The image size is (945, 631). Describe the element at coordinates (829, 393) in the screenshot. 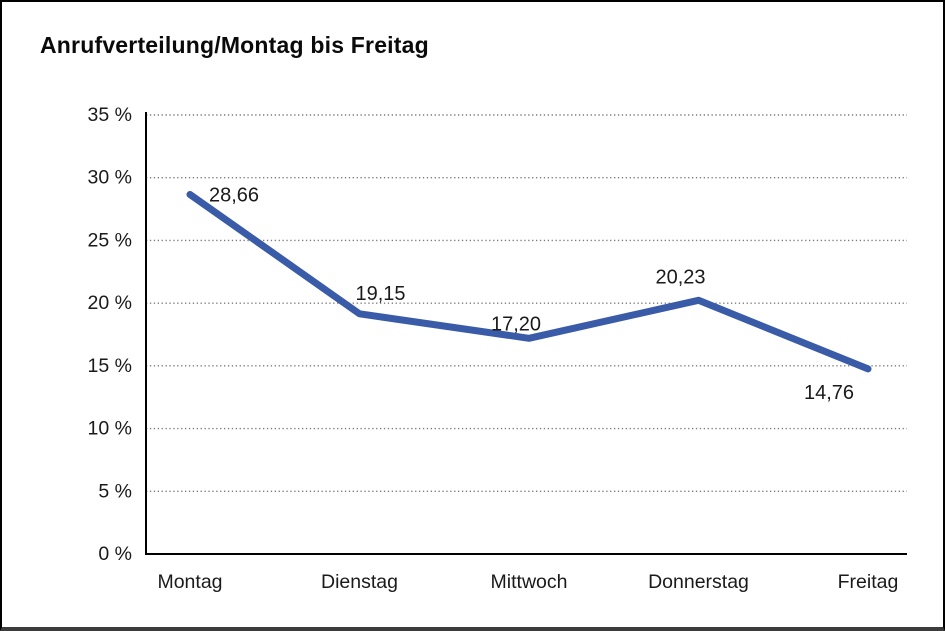

I see `data-point-label: 14,76` at that location.